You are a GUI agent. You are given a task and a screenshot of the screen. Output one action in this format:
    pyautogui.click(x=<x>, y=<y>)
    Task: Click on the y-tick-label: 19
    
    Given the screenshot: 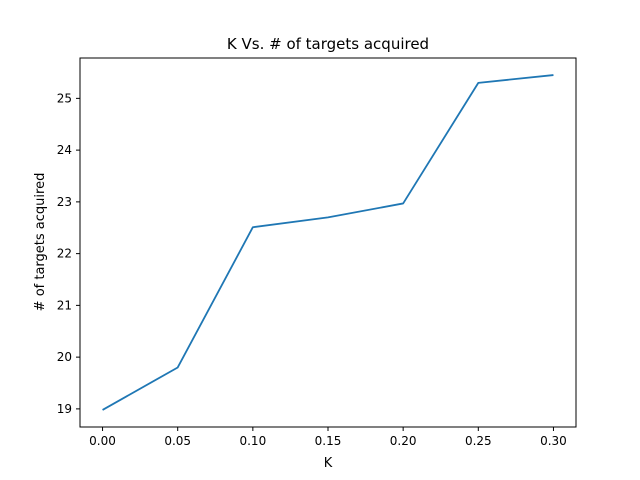 What is the action you would take?
    pyautogui.click(x=64, y=409)
    